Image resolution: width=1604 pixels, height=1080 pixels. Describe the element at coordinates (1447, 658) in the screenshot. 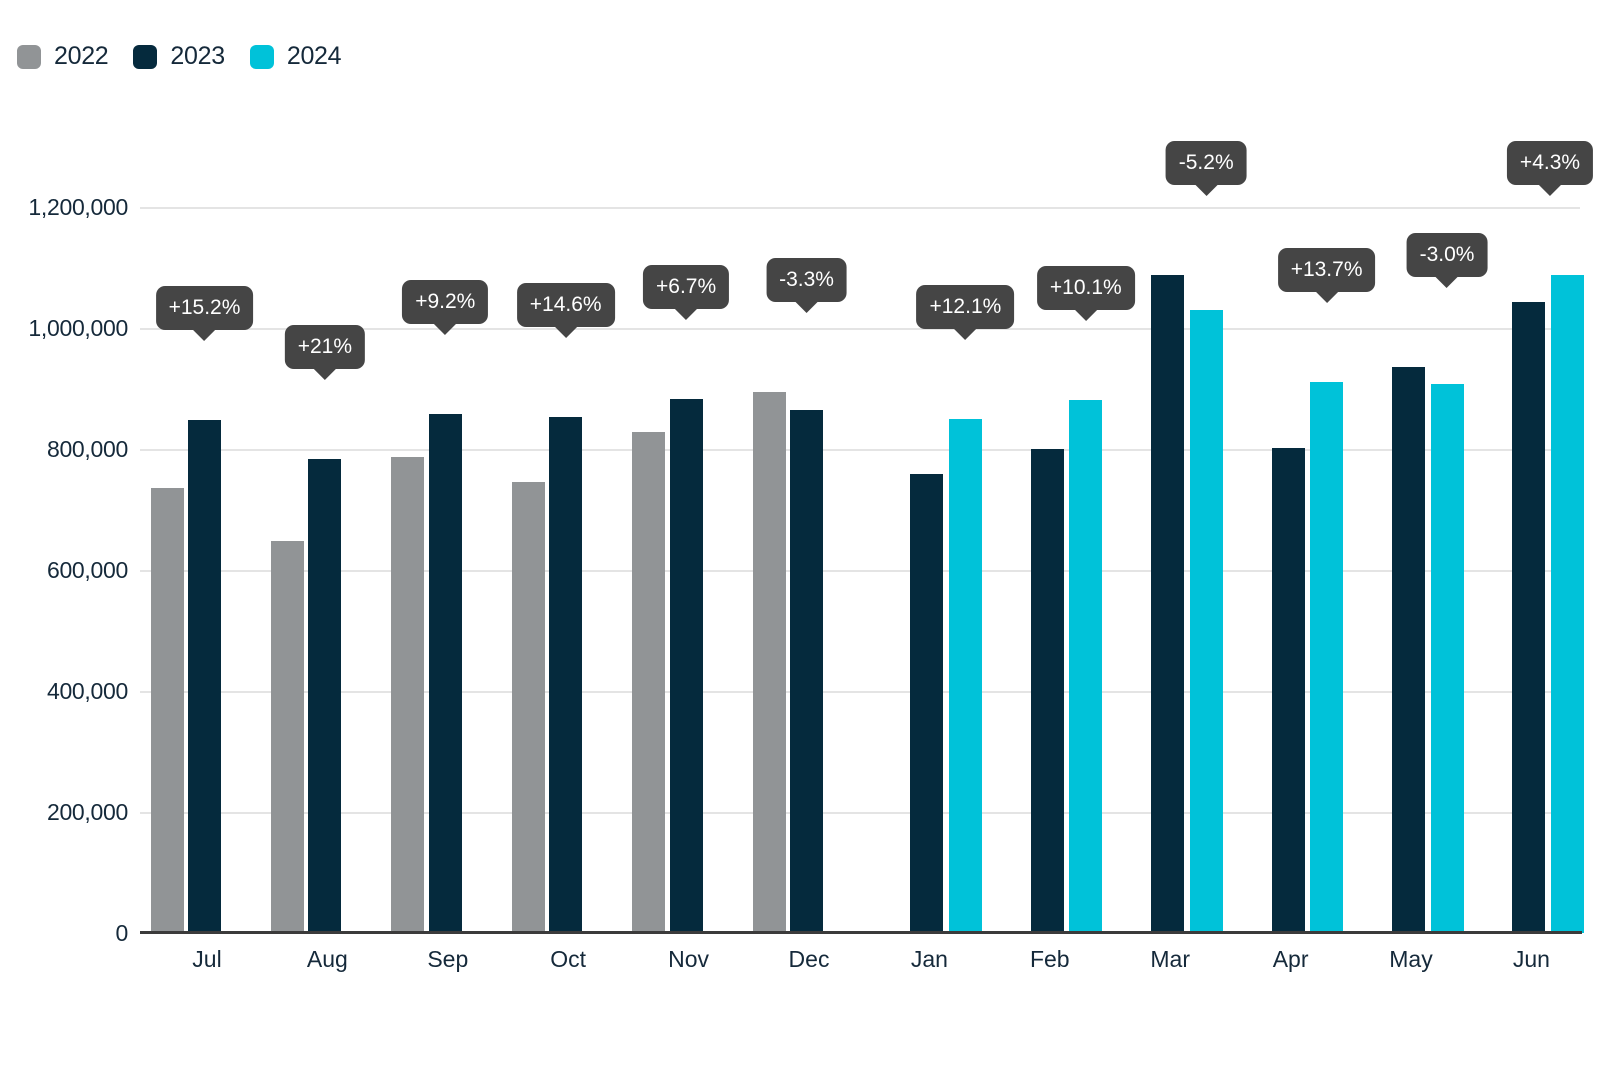

I see `bar-2024-may` at that location.